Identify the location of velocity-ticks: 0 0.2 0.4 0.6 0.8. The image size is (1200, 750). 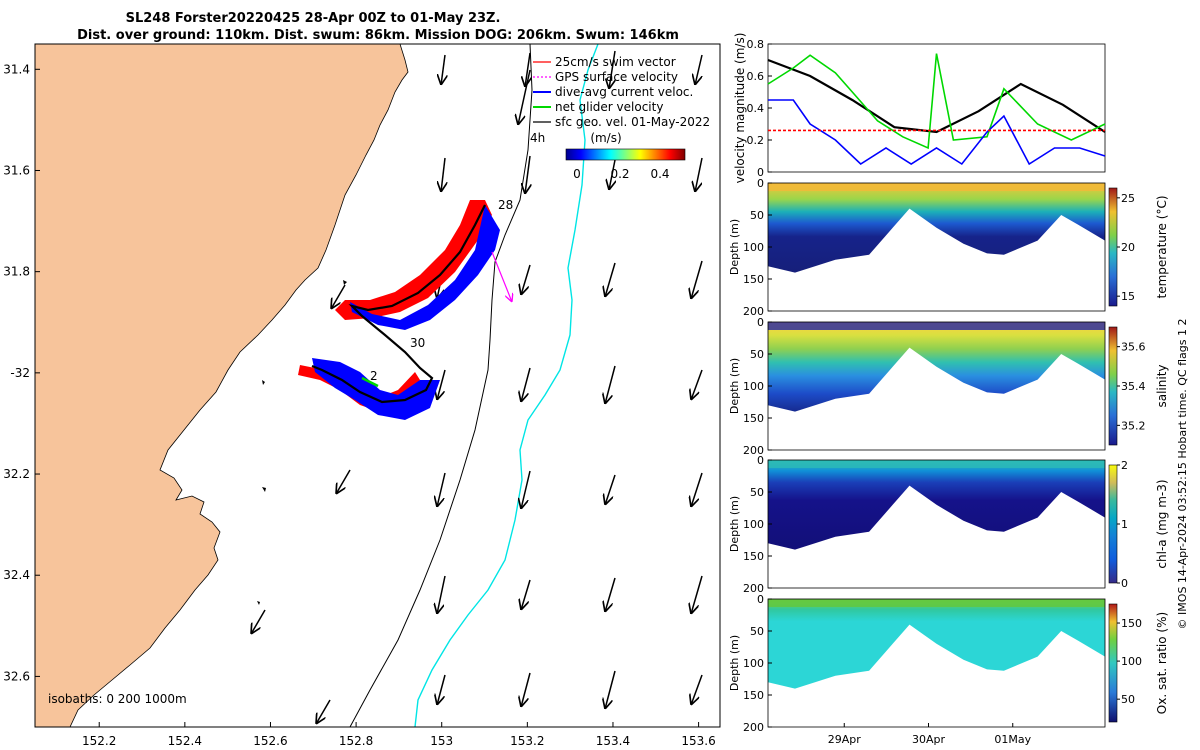
(759, 108).